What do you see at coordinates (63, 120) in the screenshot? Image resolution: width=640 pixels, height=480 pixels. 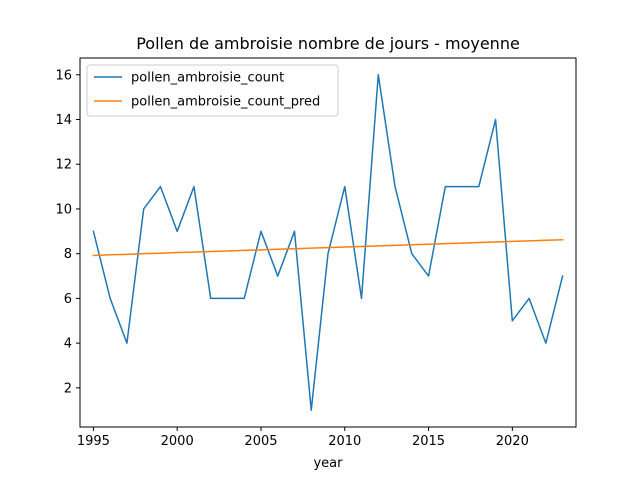 I see `y-tick-label: 14` at bounding box center [63, 120].